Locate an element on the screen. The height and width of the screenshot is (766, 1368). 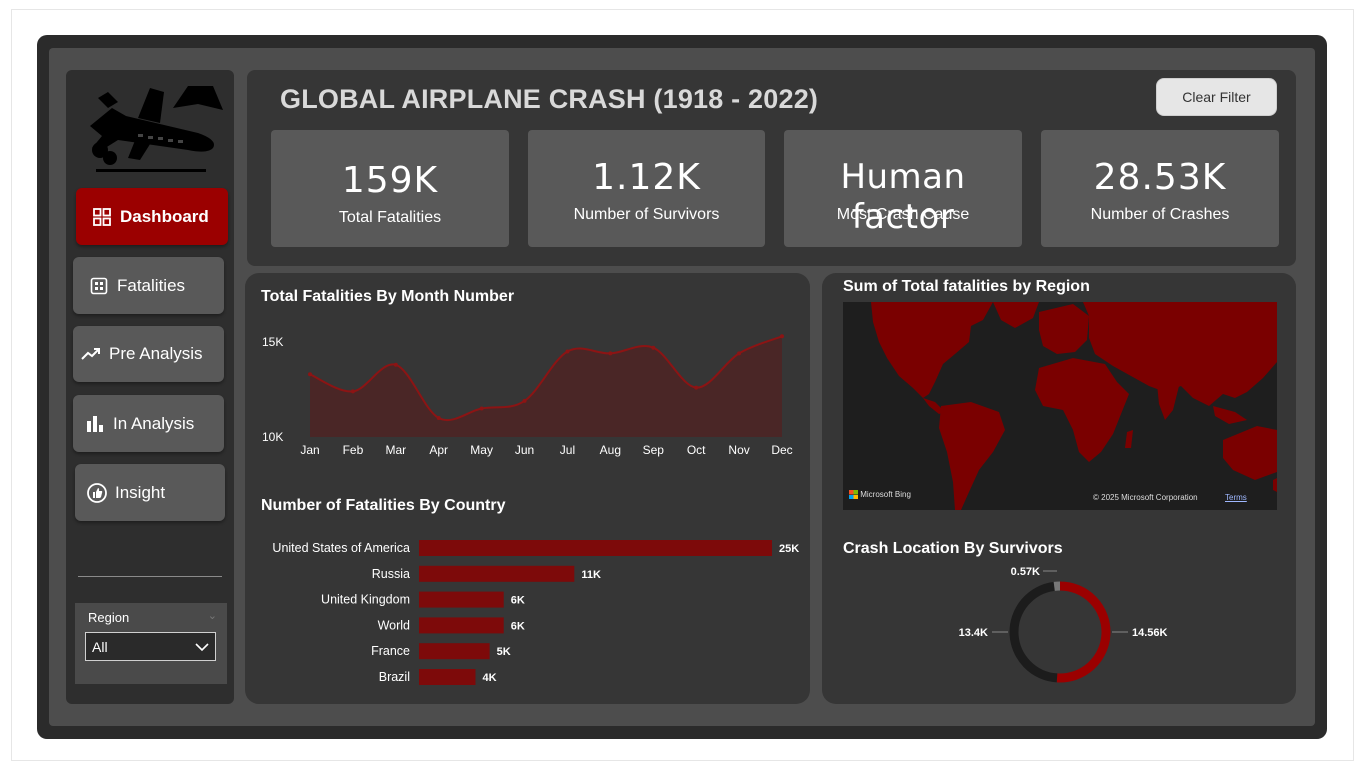
kpi-value: 159K is located at coordinates (390, 180).